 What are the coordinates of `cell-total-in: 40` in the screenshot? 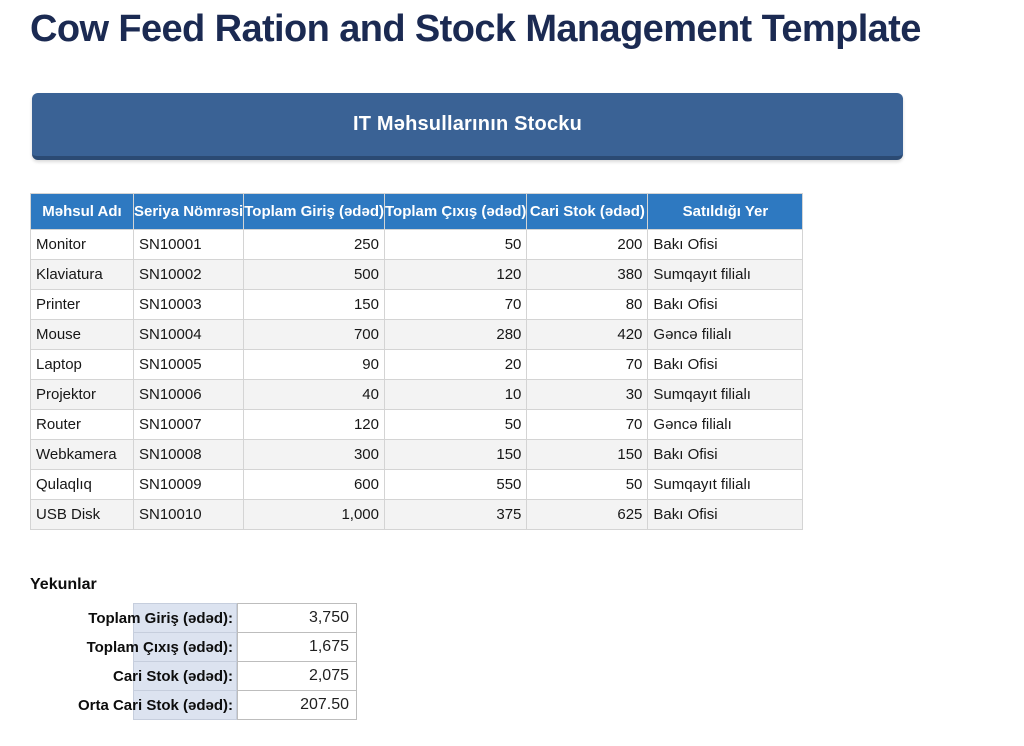 It's located at (314, 394).